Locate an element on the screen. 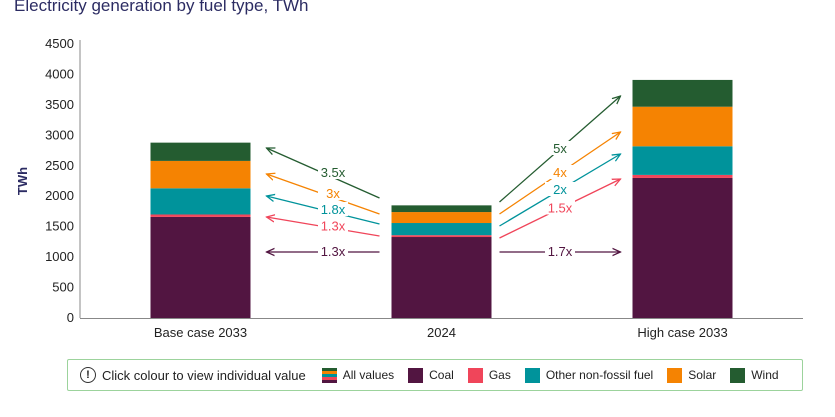  annotation-label: 1.5x is located at coordinates (560, 208).